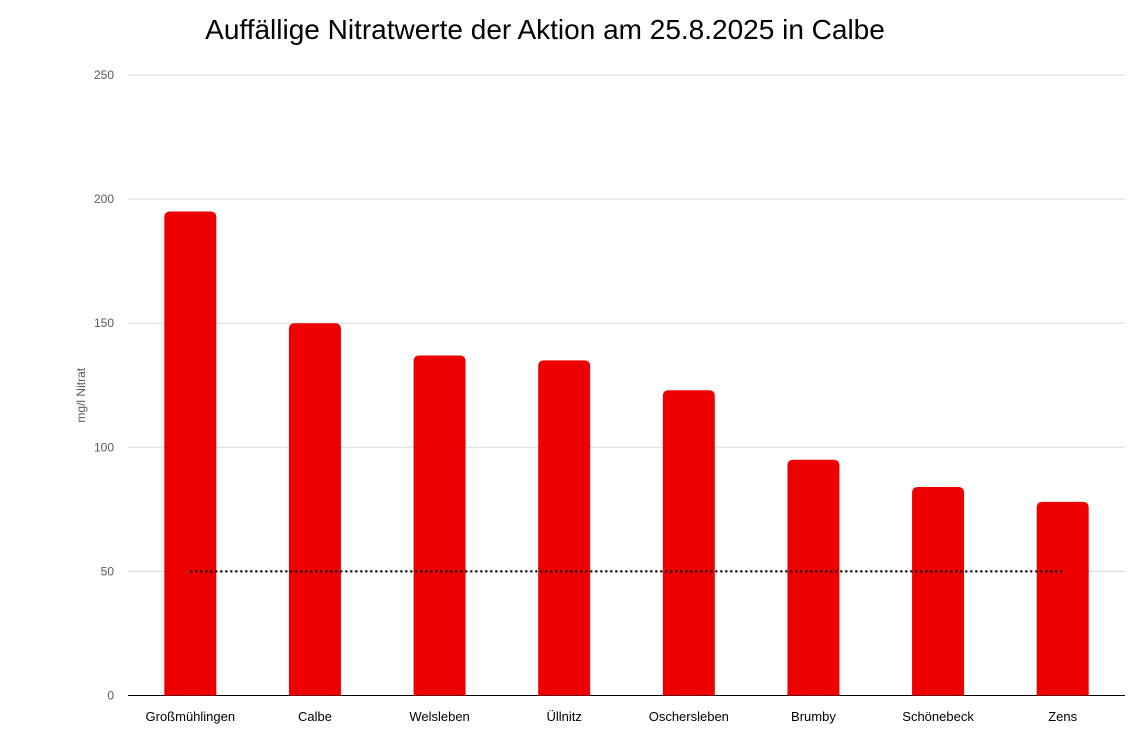 The image size is (1145, 750). What do you see at coordinates (104, 75) in the screenshot?
I see `y-tick-label: 250` at bounding box center [104, 75].